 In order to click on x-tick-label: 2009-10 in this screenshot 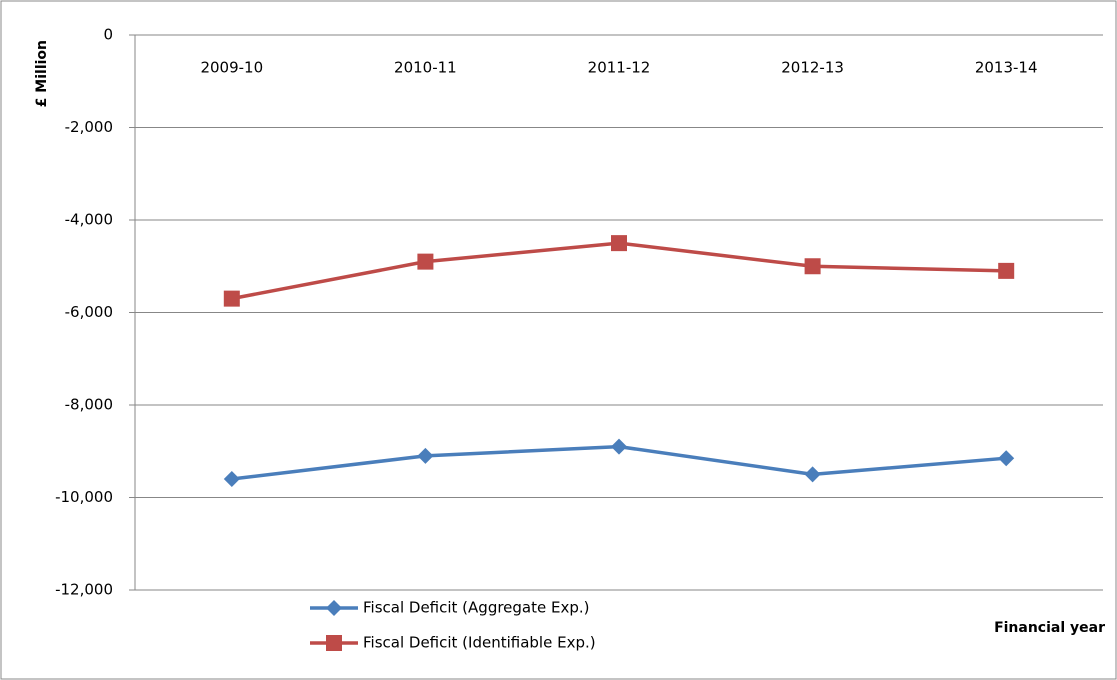, I will do `click(231, 68)`.